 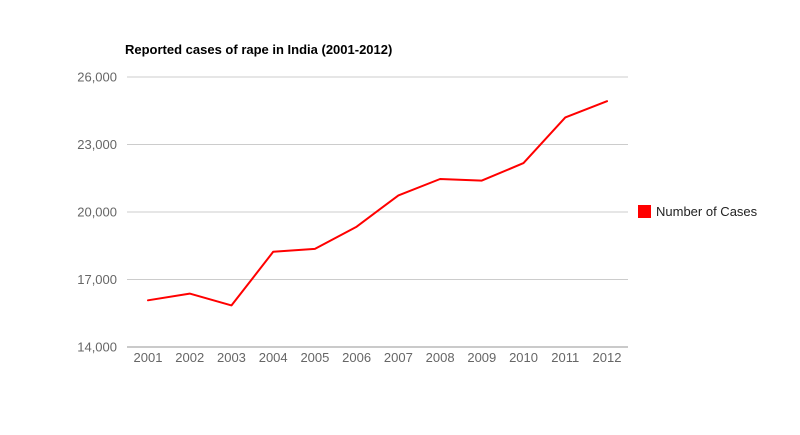 I want to click on x-axis-tick-label: 2005, so click(x=314, y=357).